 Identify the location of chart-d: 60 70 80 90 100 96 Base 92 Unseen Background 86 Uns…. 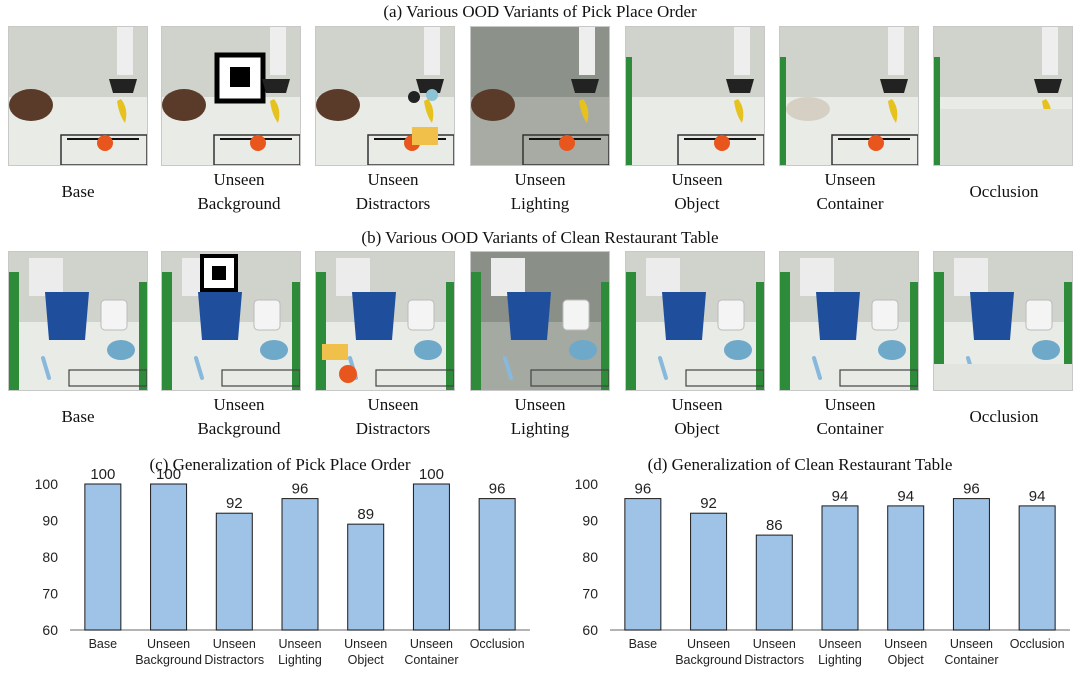
(822, 571).